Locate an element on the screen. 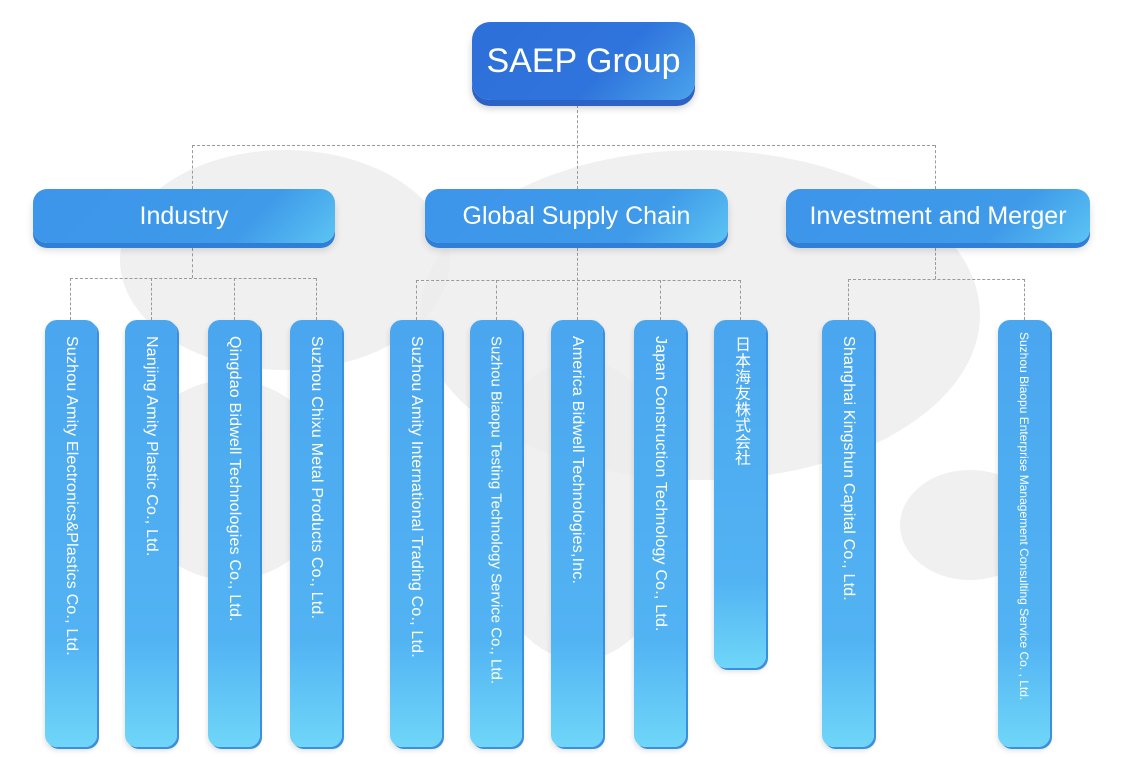  company-label: Qingdao Bidwell Technologies Co., Ltd. is located at coordinates (234, 479).